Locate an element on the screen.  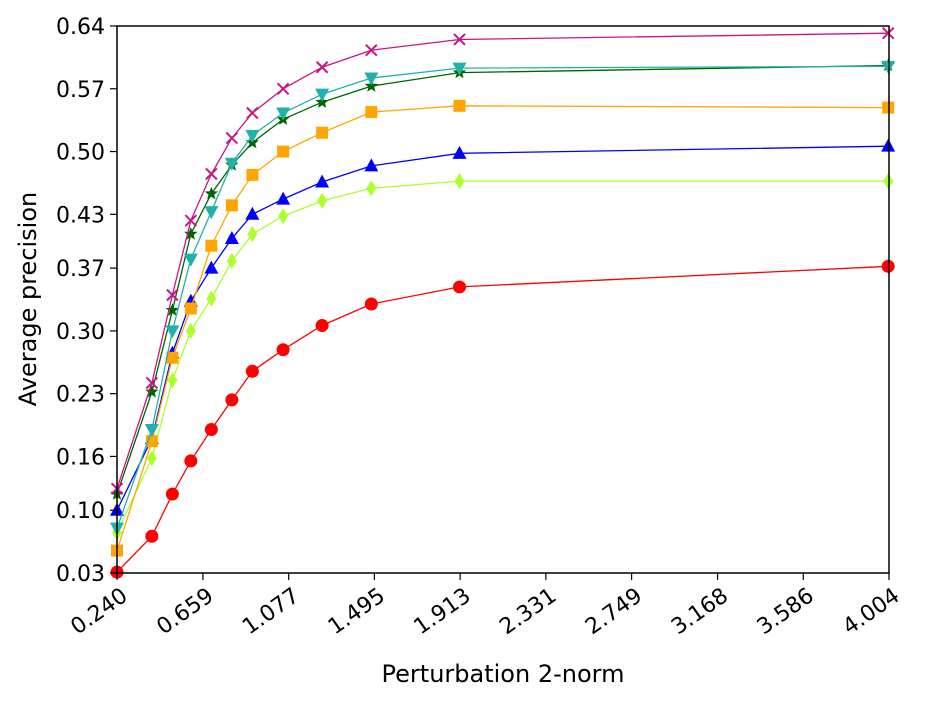
x-tick-label: 4.004 is located at coordinates (872, 611).